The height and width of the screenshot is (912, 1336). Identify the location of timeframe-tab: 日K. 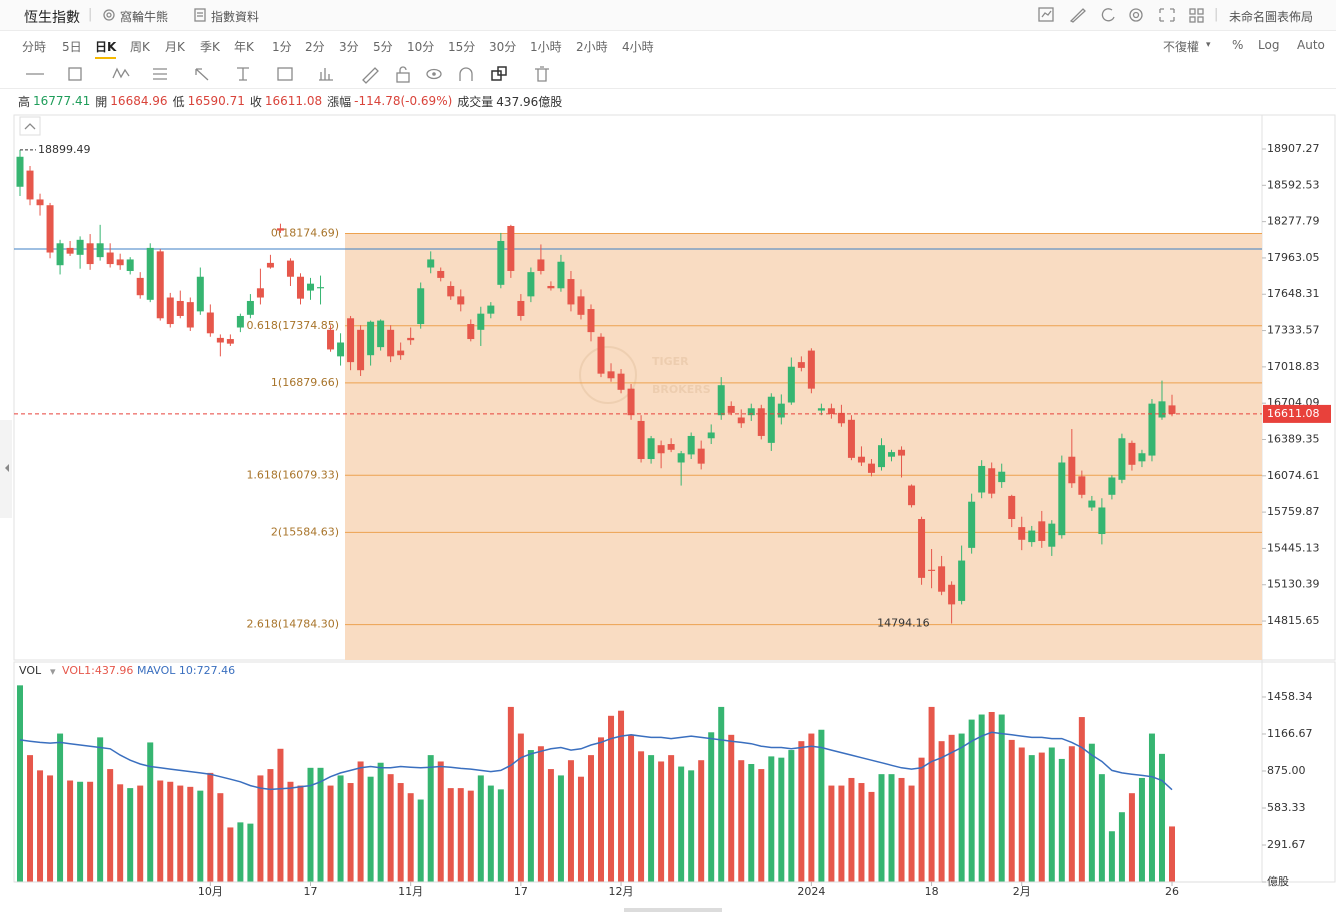
(106, 48).